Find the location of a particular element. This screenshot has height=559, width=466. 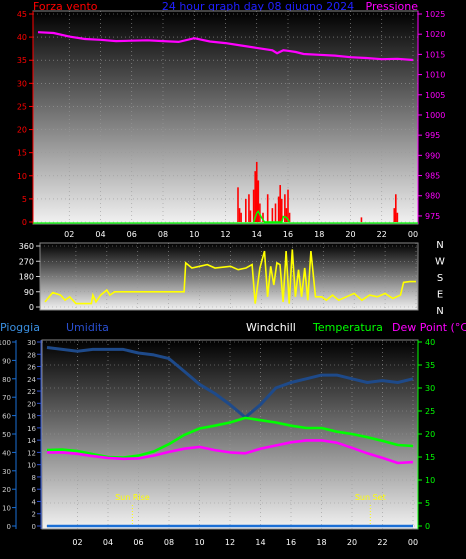

hour-axis-ticks-top: 02 04 06 08 10 12 14 16 18 20 22 00 is located at coordinates (241, 234).